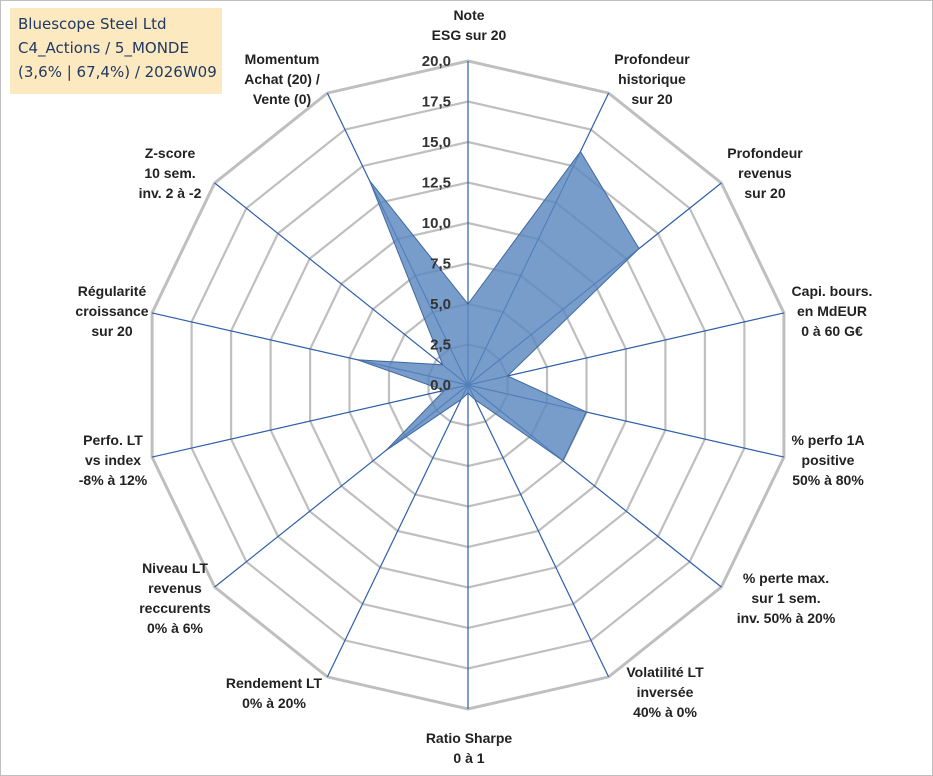  What do you see at coordinates (765, 173) in the screenshot?
I see `axis-label: Profondeur revenus sur 20` at bounding box center [765, 173].